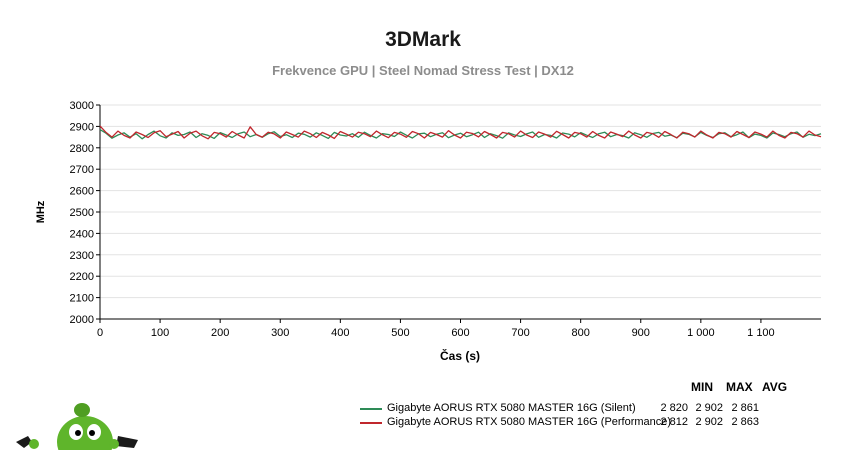  Describe the element at coordinates (371, 409) in the screenshot. I see `legend-swatch-silent` at that location.